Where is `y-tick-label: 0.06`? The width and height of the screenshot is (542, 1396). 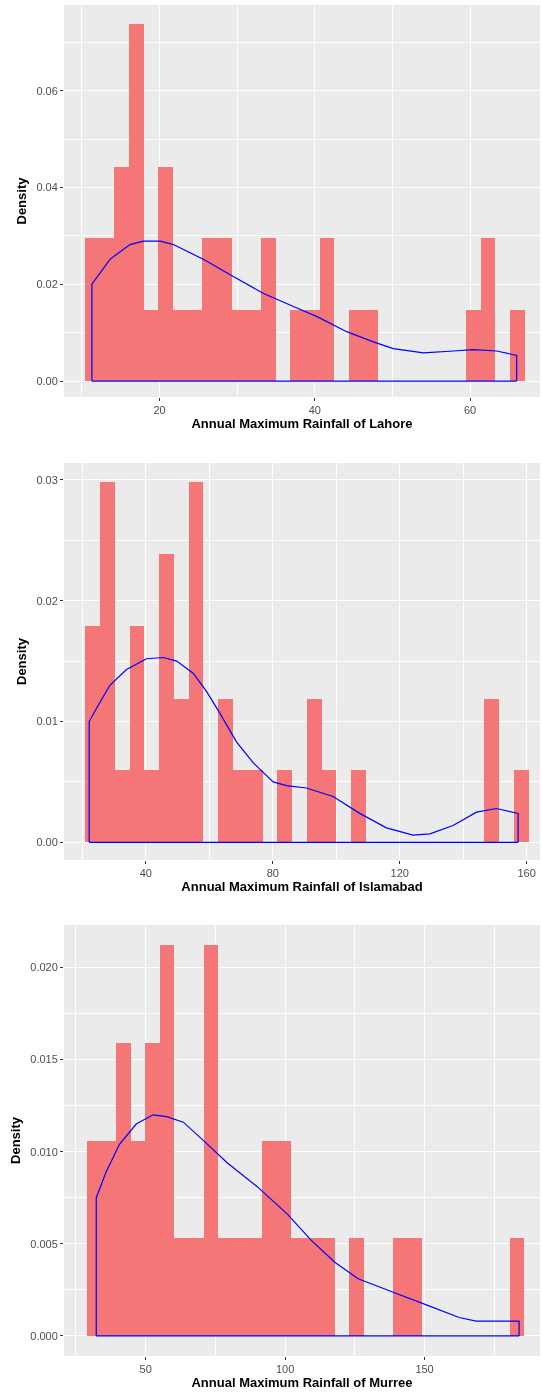
y-tick-label: 0.06 is located at coordinates (47, 90).